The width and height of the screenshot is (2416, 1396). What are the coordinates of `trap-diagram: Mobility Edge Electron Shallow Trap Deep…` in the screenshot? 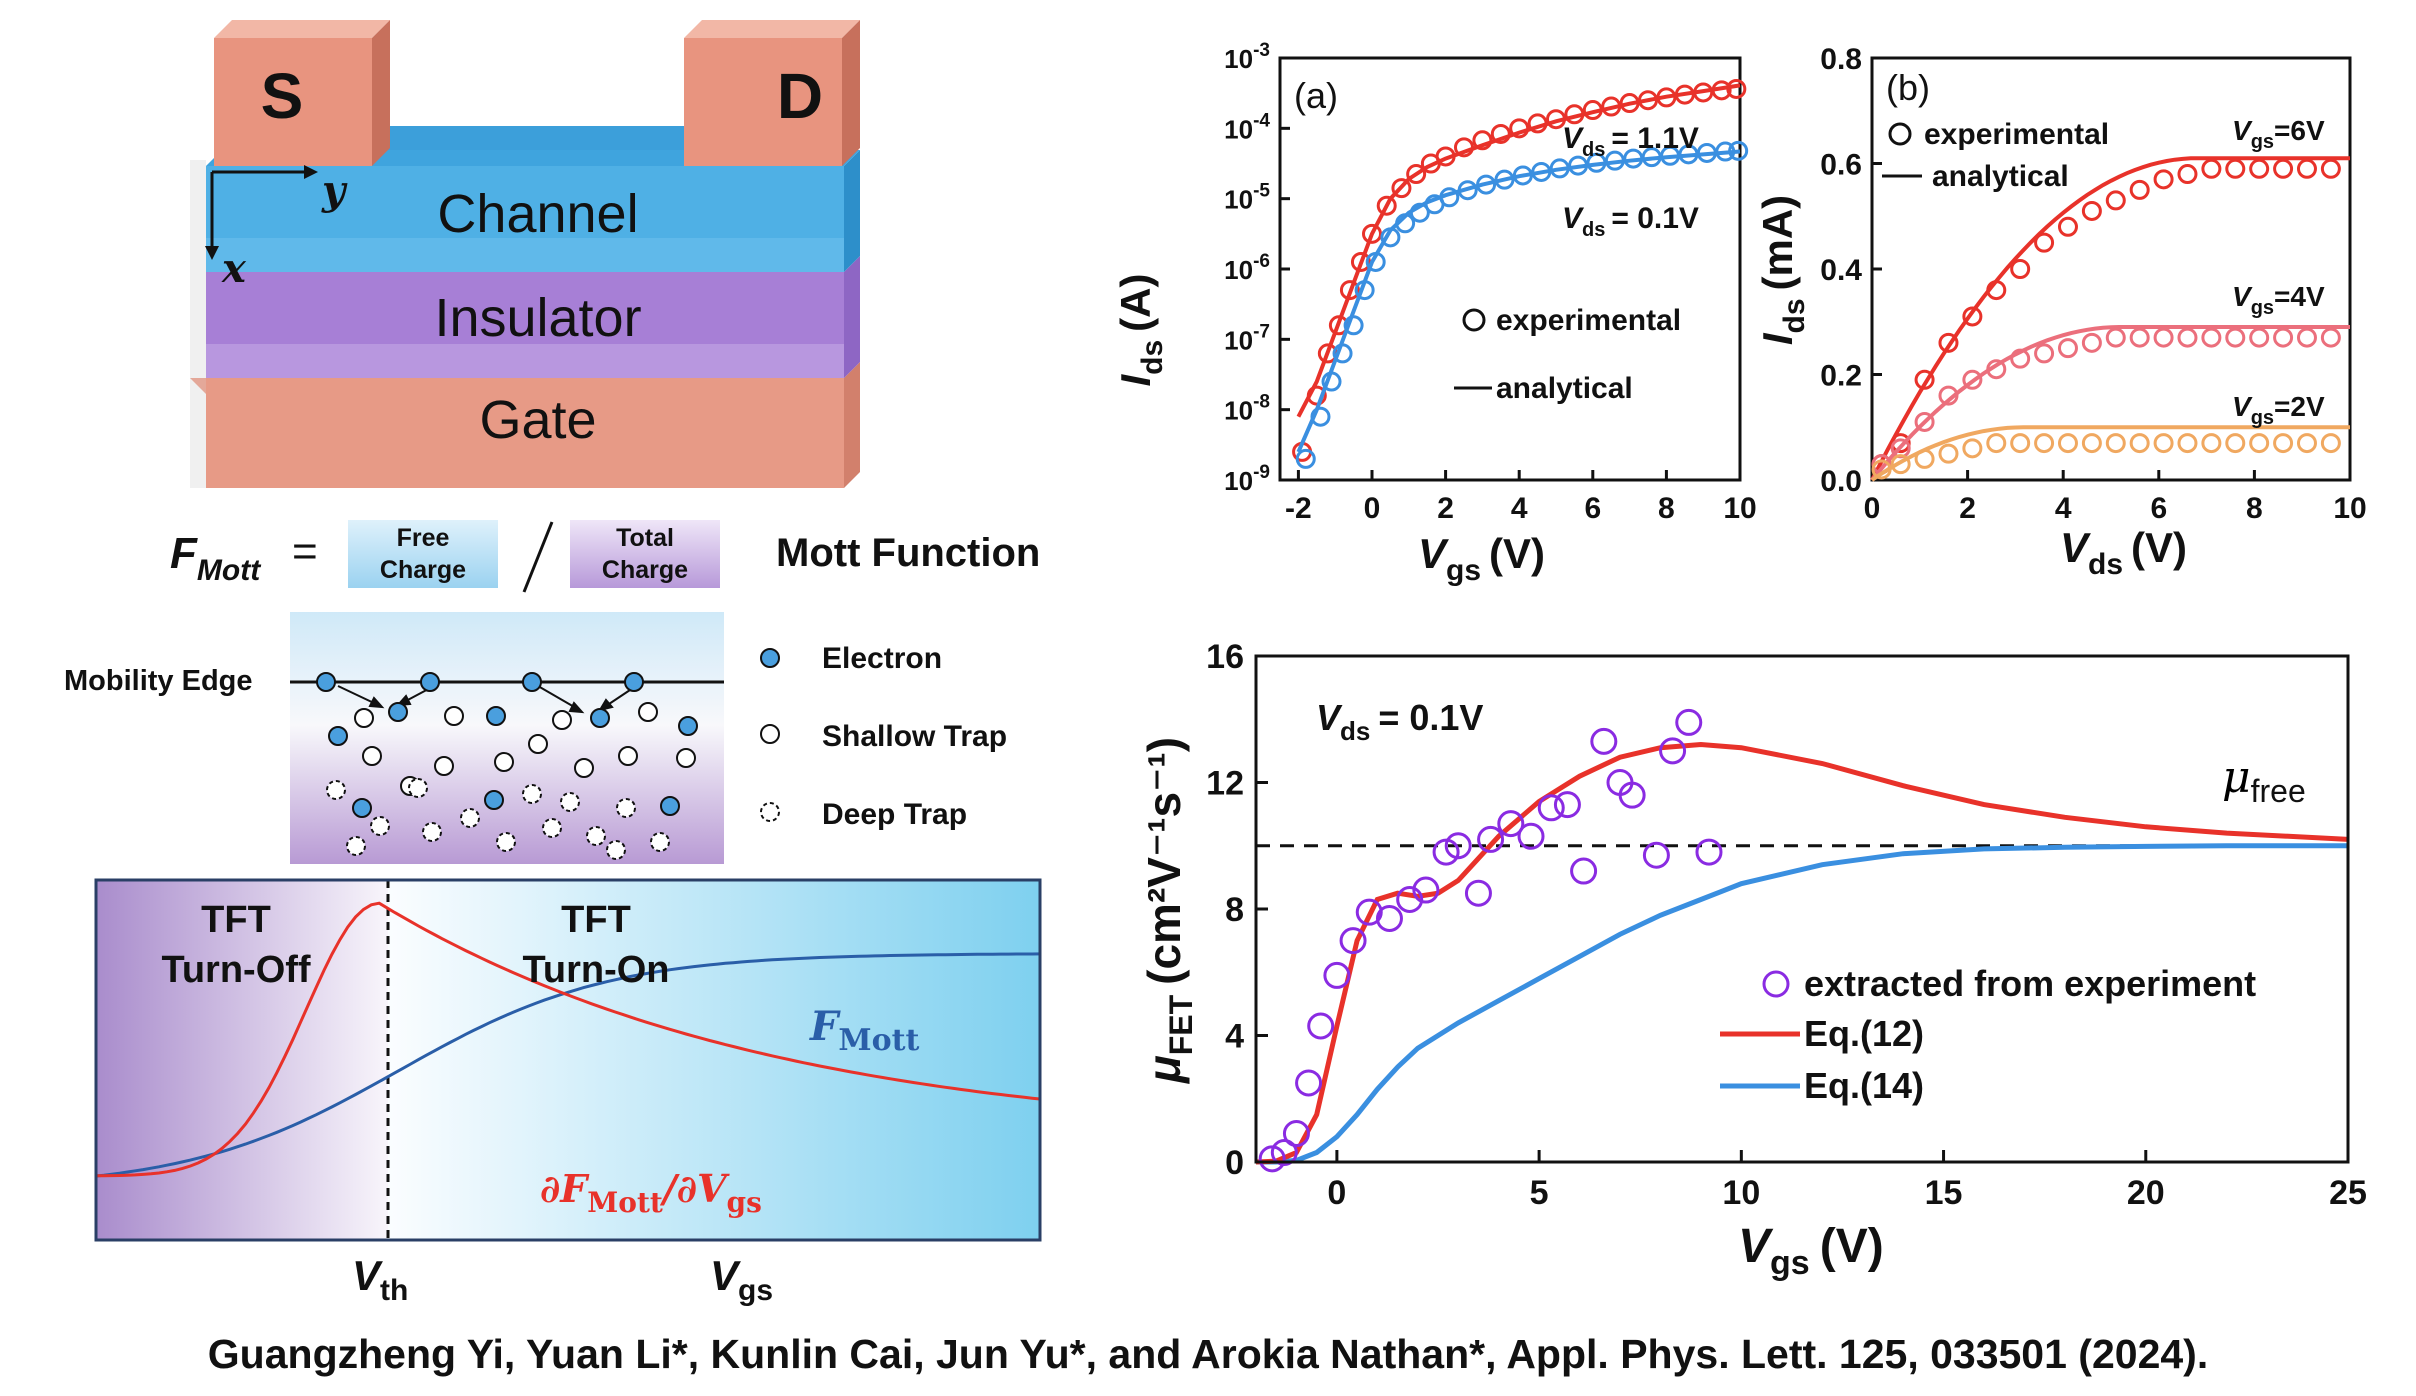 It's located at (535, 738).